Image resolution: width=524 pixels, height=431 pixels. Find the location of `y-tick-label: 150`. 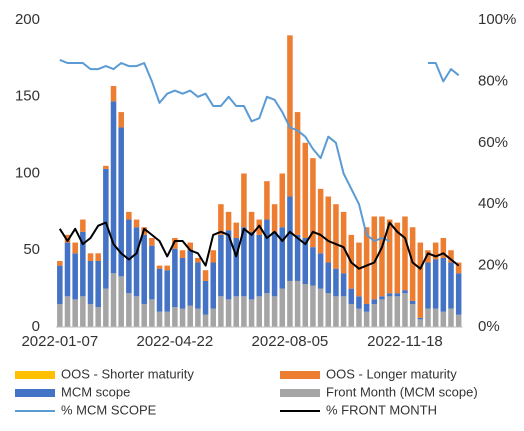

y-tick-label: 150 is located at coordinates (27, 96).